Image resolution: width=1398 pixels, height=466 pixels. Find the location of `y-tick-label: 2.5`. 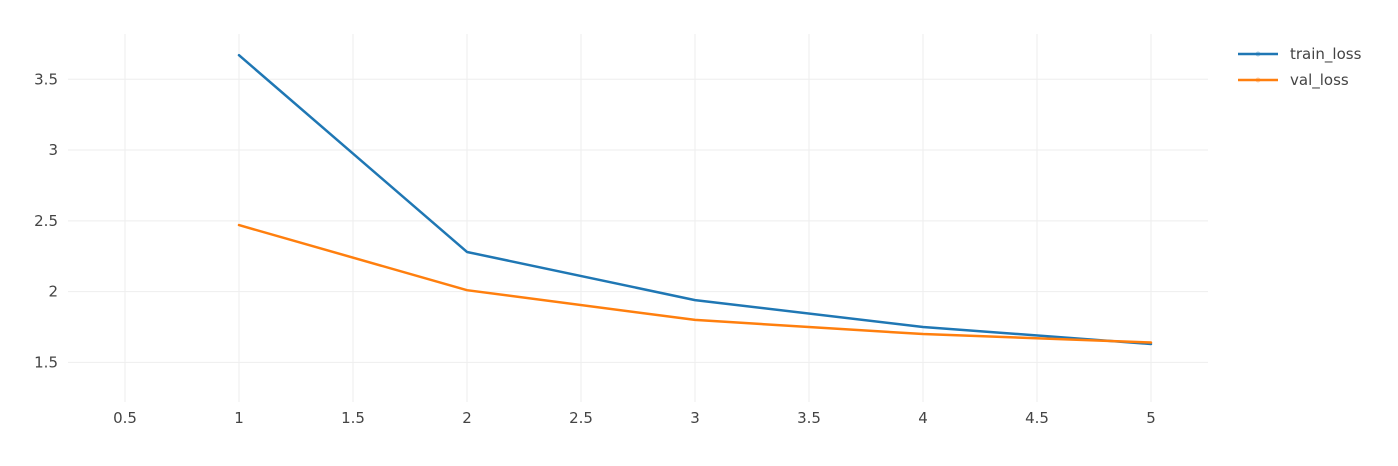

y-tick-label: 2.5 is located at coordinates (46, 221).